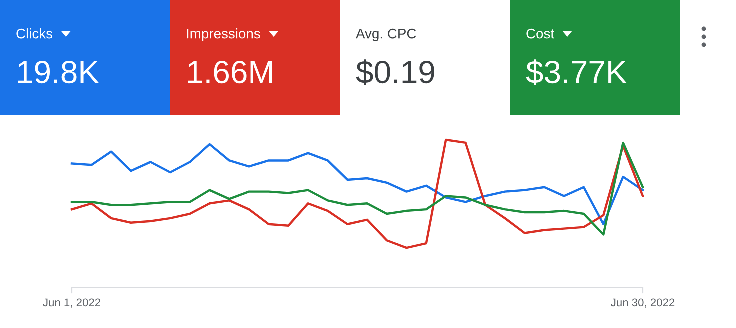 The height and width of the screenshot is (328, 736). Describe the element at coordinates (230, 72) in the screenshot. I see `text: 1.66M` at that location.